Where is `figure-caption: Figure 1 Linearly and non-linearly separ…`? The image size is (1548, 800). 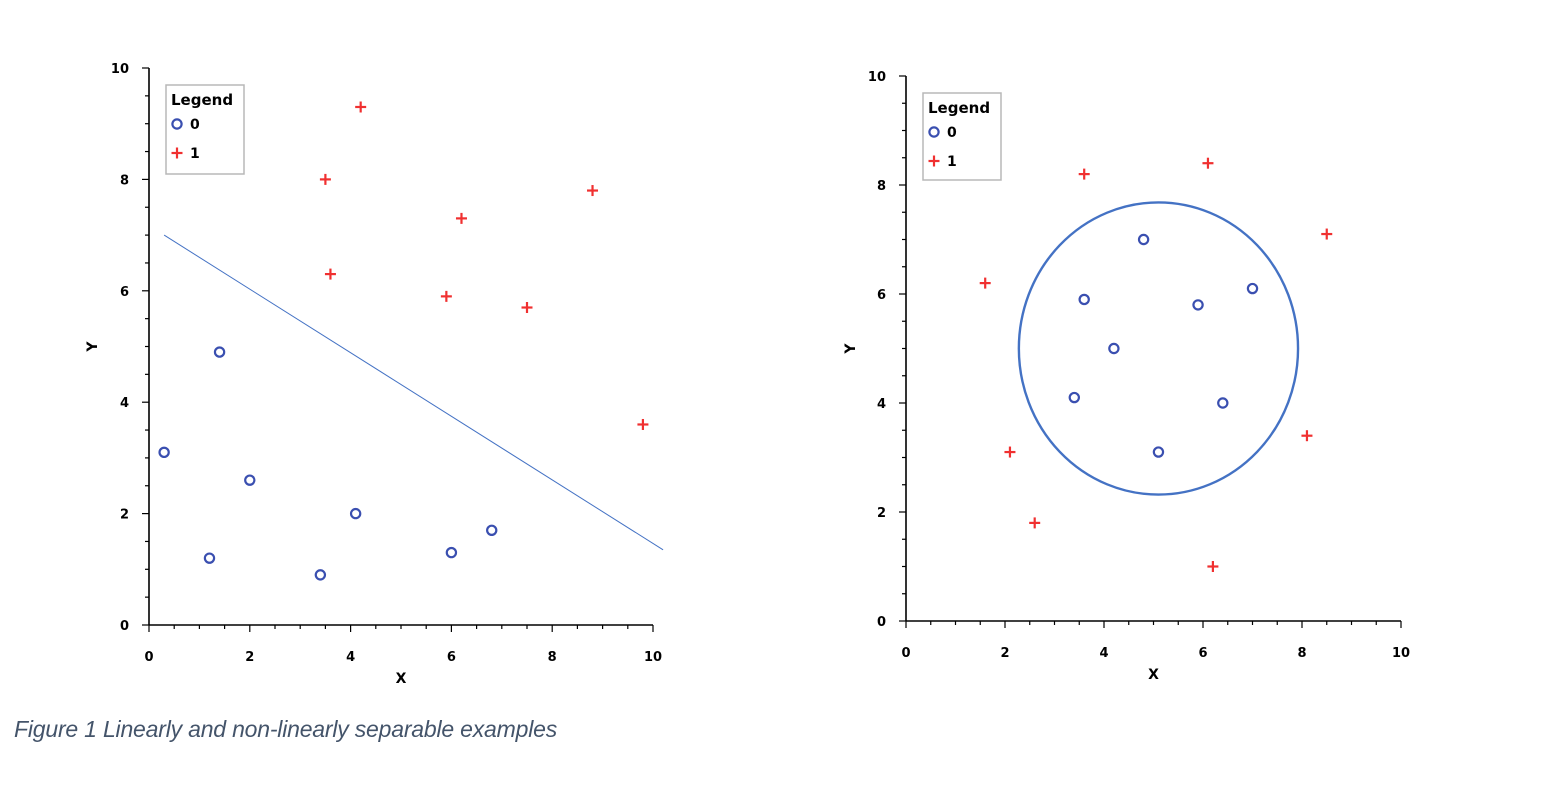
figure-caption: Figure 1 Linearly and non-linearly separ… is located at coordinates (285, 729).